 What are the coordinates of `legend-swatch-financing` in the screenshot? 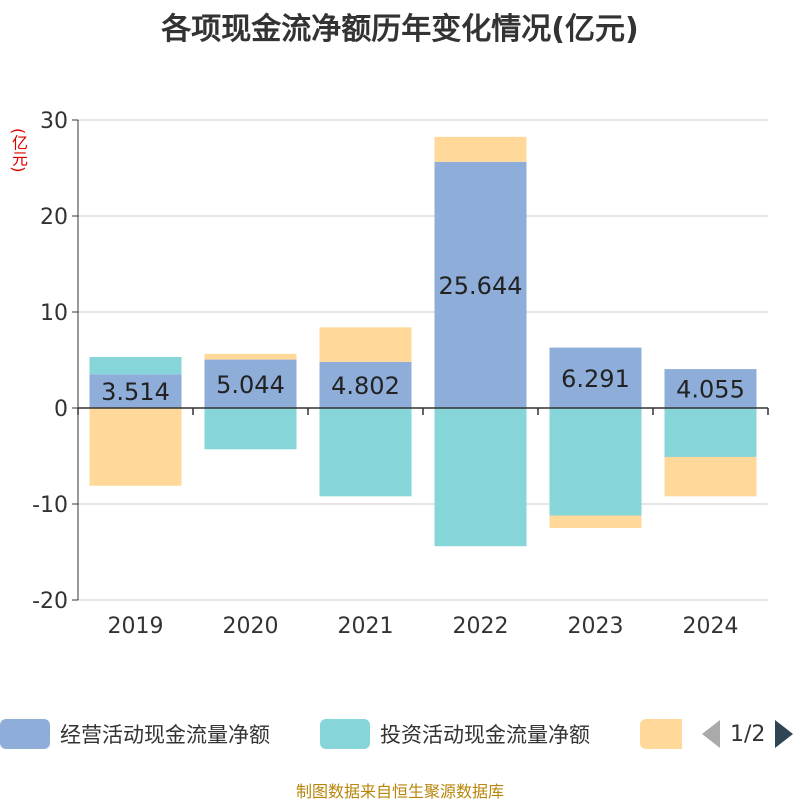 It's located at (661, 734).